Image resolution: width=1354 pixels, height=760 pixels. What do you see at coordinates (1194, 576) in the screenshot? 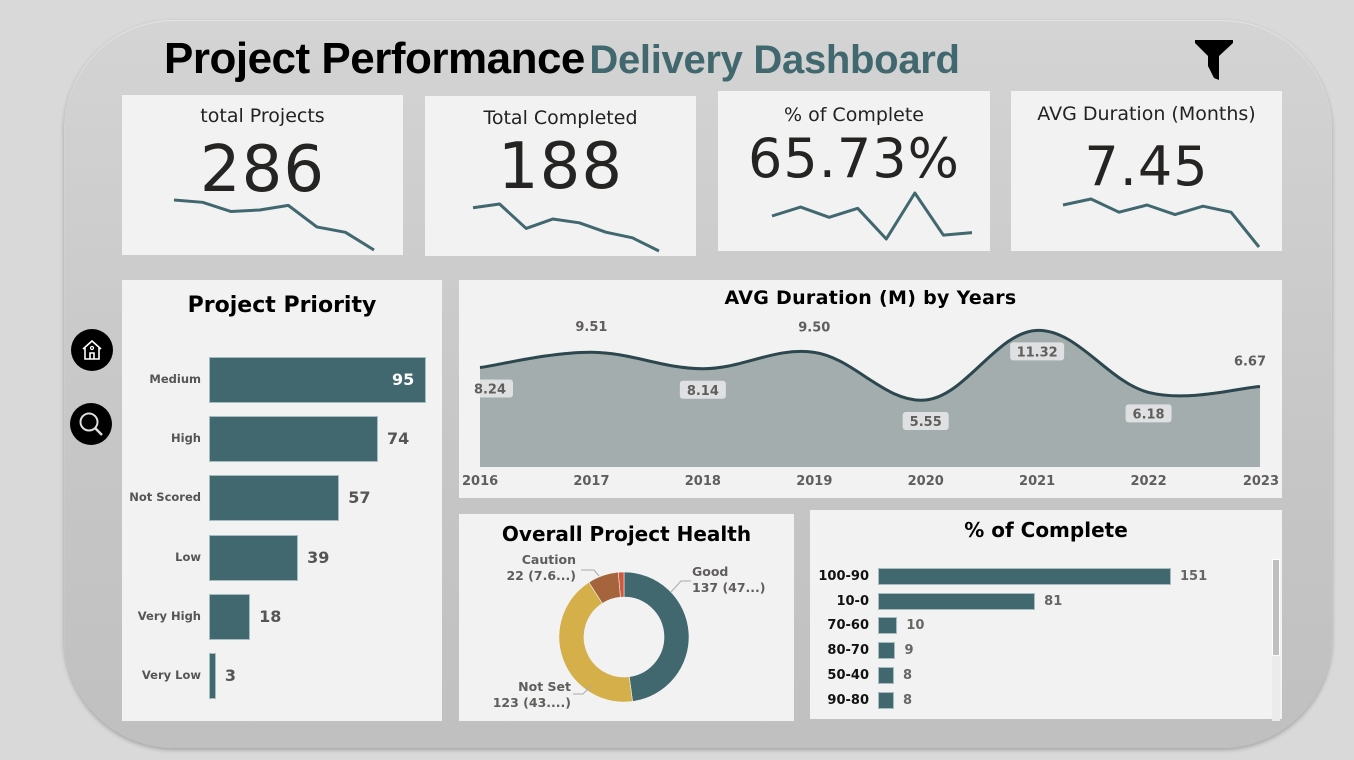
I see `data-label: 151` at bounding box center [1194, 576].